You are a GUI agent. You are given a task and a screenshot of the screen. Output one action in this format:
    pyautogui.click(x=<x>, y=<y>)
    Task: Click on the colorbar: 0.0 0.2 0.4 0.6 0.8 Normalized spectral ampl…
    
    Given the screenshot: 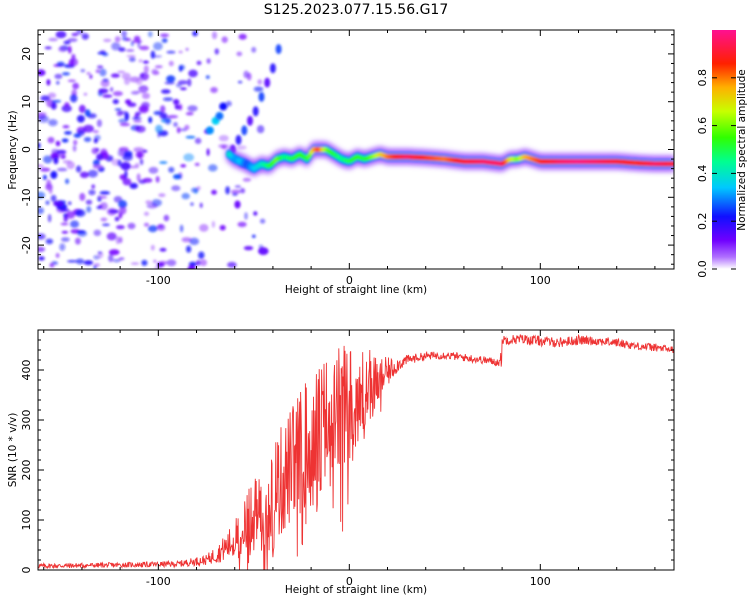 What is the action you would take?
    pyautogui.click(x=722, y=154)
    